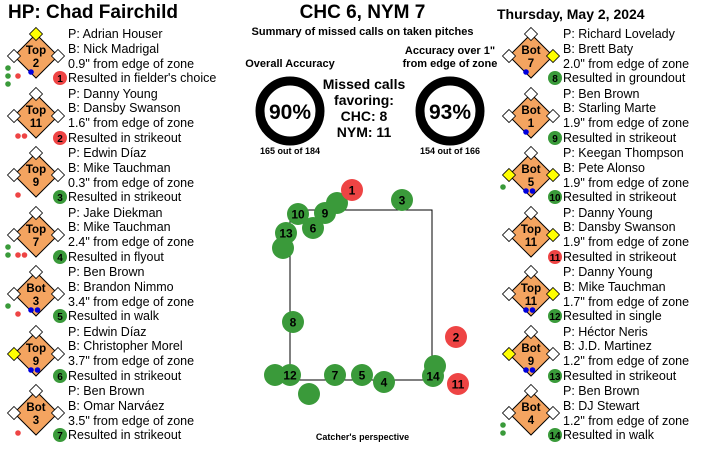  Describe the element at coordinates (107, 153) in the screenshot. I see `call-pitcher: P: Edwin Díaz` at that location.